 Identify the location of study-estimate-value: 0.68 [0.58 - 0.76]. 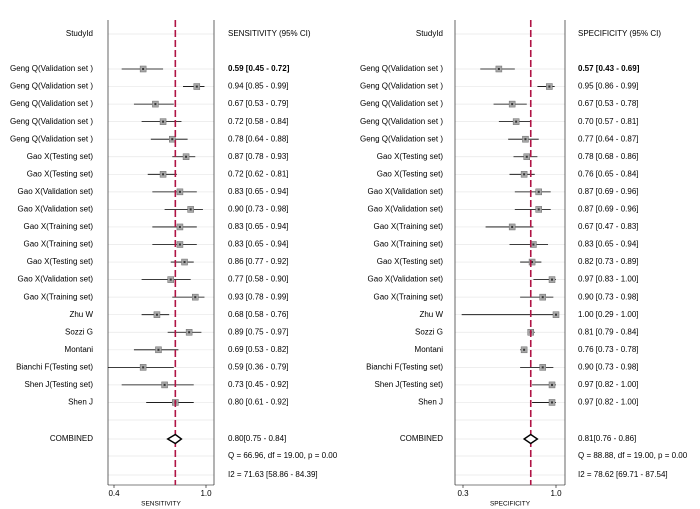
(258, 314).